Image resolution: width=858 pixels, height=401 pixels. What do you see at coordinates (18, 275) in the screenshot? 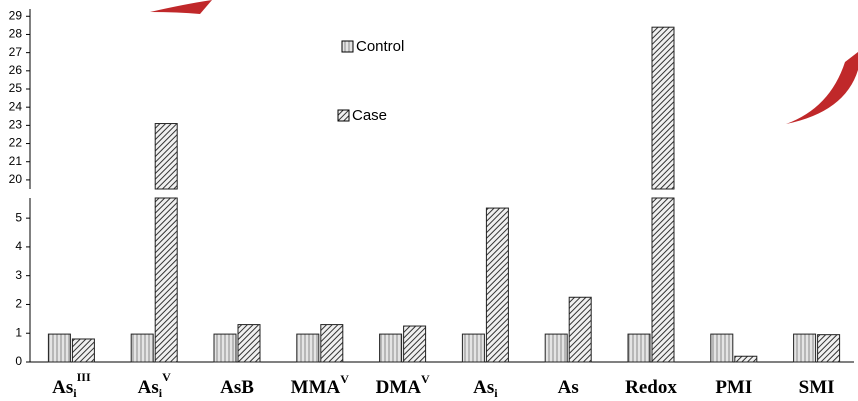
I see `y-tick-label: 3` at bounding box center [18, 275].